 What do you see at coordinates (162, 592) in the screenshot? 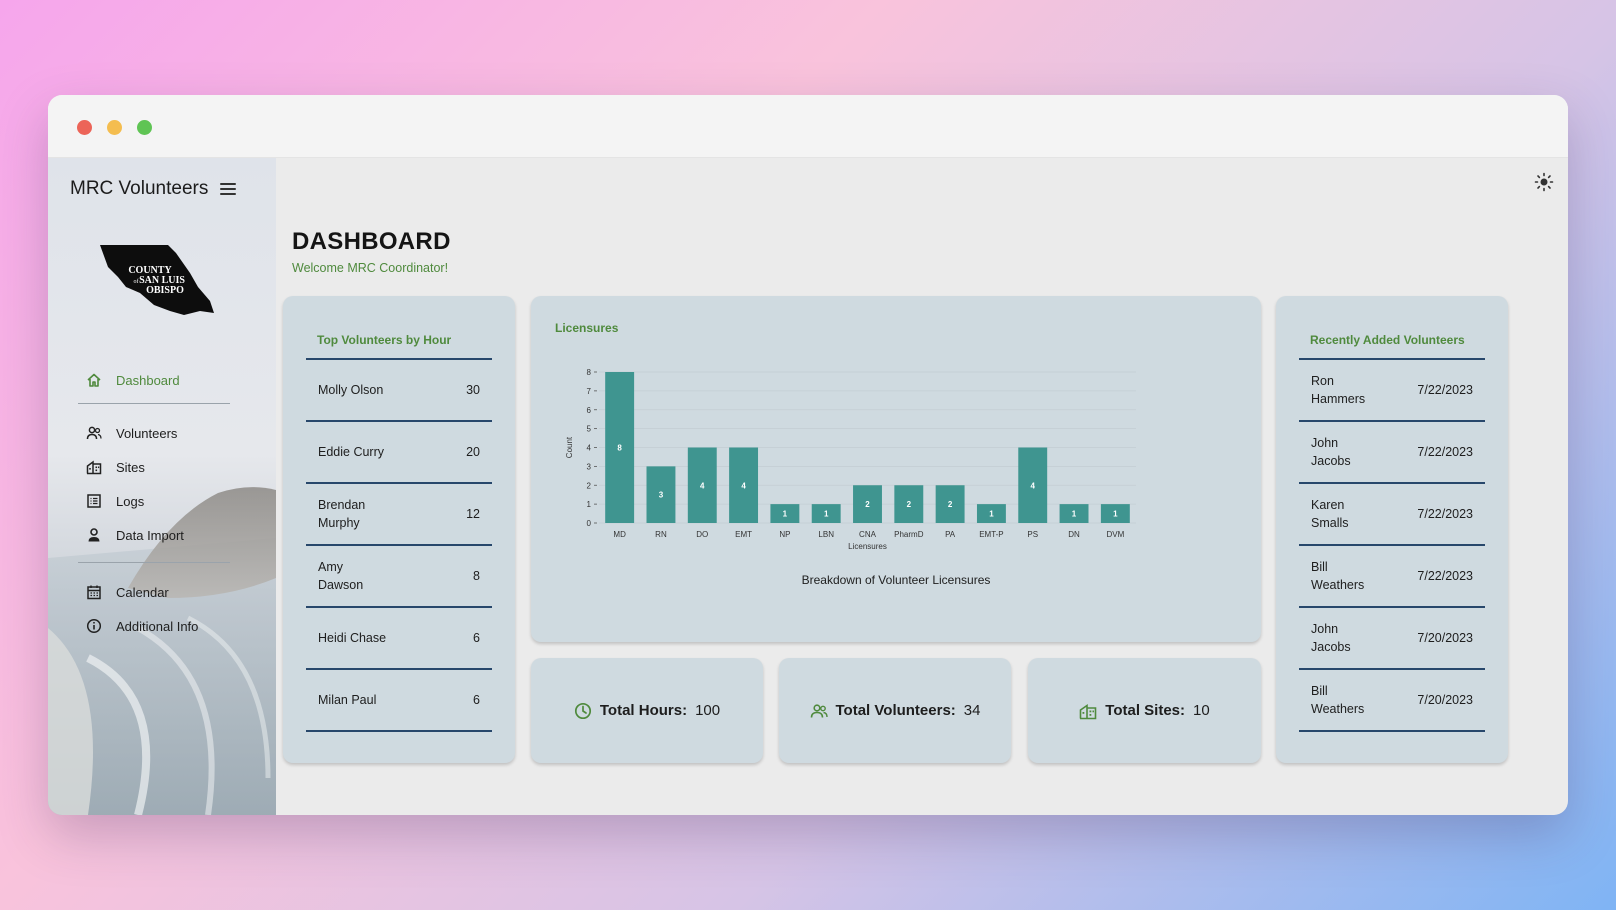
I see `sidebar-item-calendar: Calendar` at bounding box center [162, 592].